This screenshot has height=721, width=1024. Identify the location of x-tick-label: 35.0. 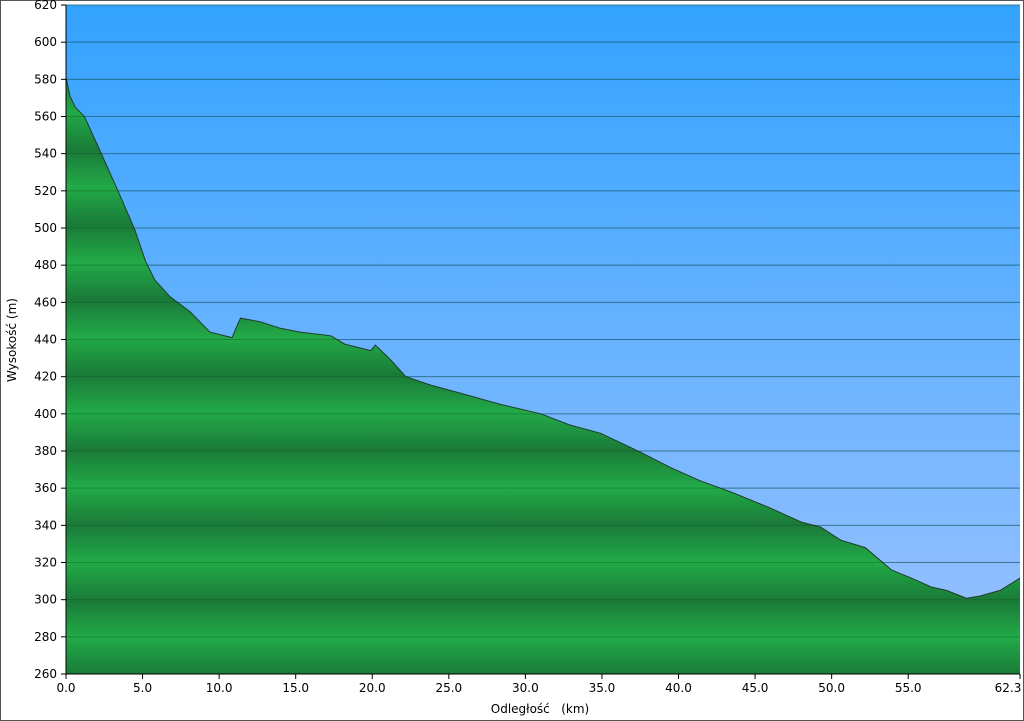
(602, 688).